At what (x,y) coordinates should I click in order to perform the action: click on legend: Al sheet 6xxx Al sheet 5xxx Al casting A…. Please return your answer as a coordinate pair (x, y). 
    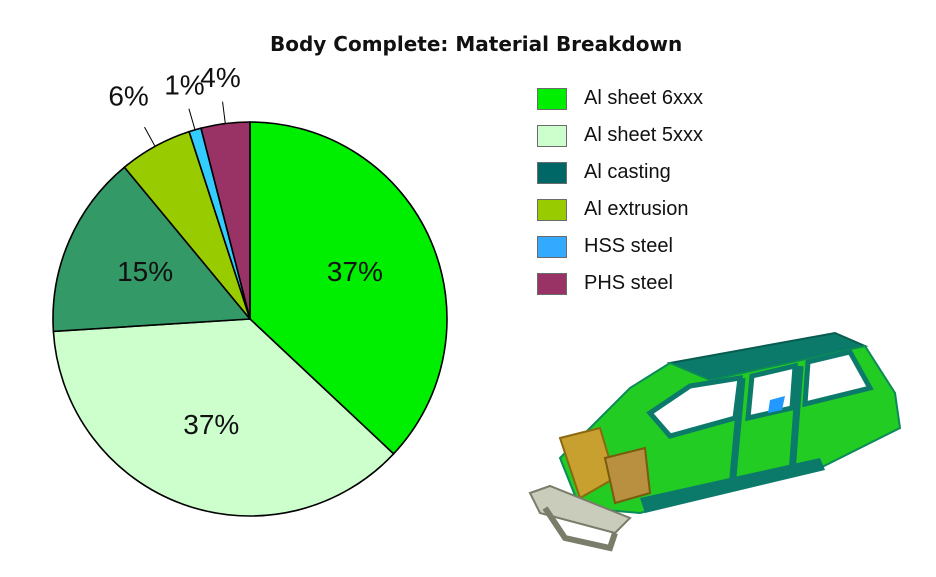
    Looking at the image, I should click on (620, 191).